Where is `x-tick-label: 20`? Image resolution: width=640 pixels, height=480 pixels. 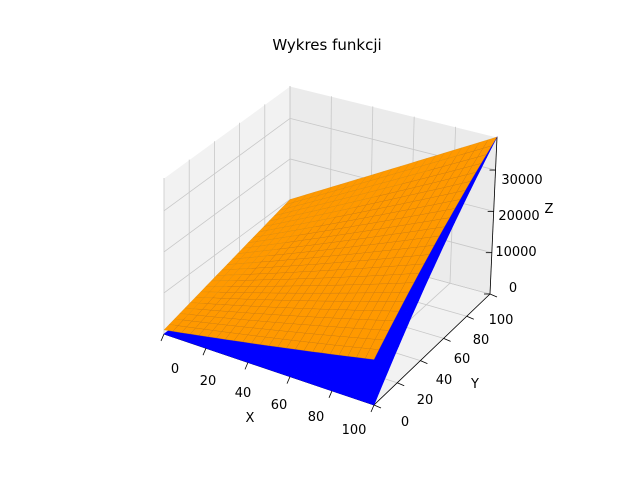 x-tick-label: 20 is located at coordinates (208, 381).